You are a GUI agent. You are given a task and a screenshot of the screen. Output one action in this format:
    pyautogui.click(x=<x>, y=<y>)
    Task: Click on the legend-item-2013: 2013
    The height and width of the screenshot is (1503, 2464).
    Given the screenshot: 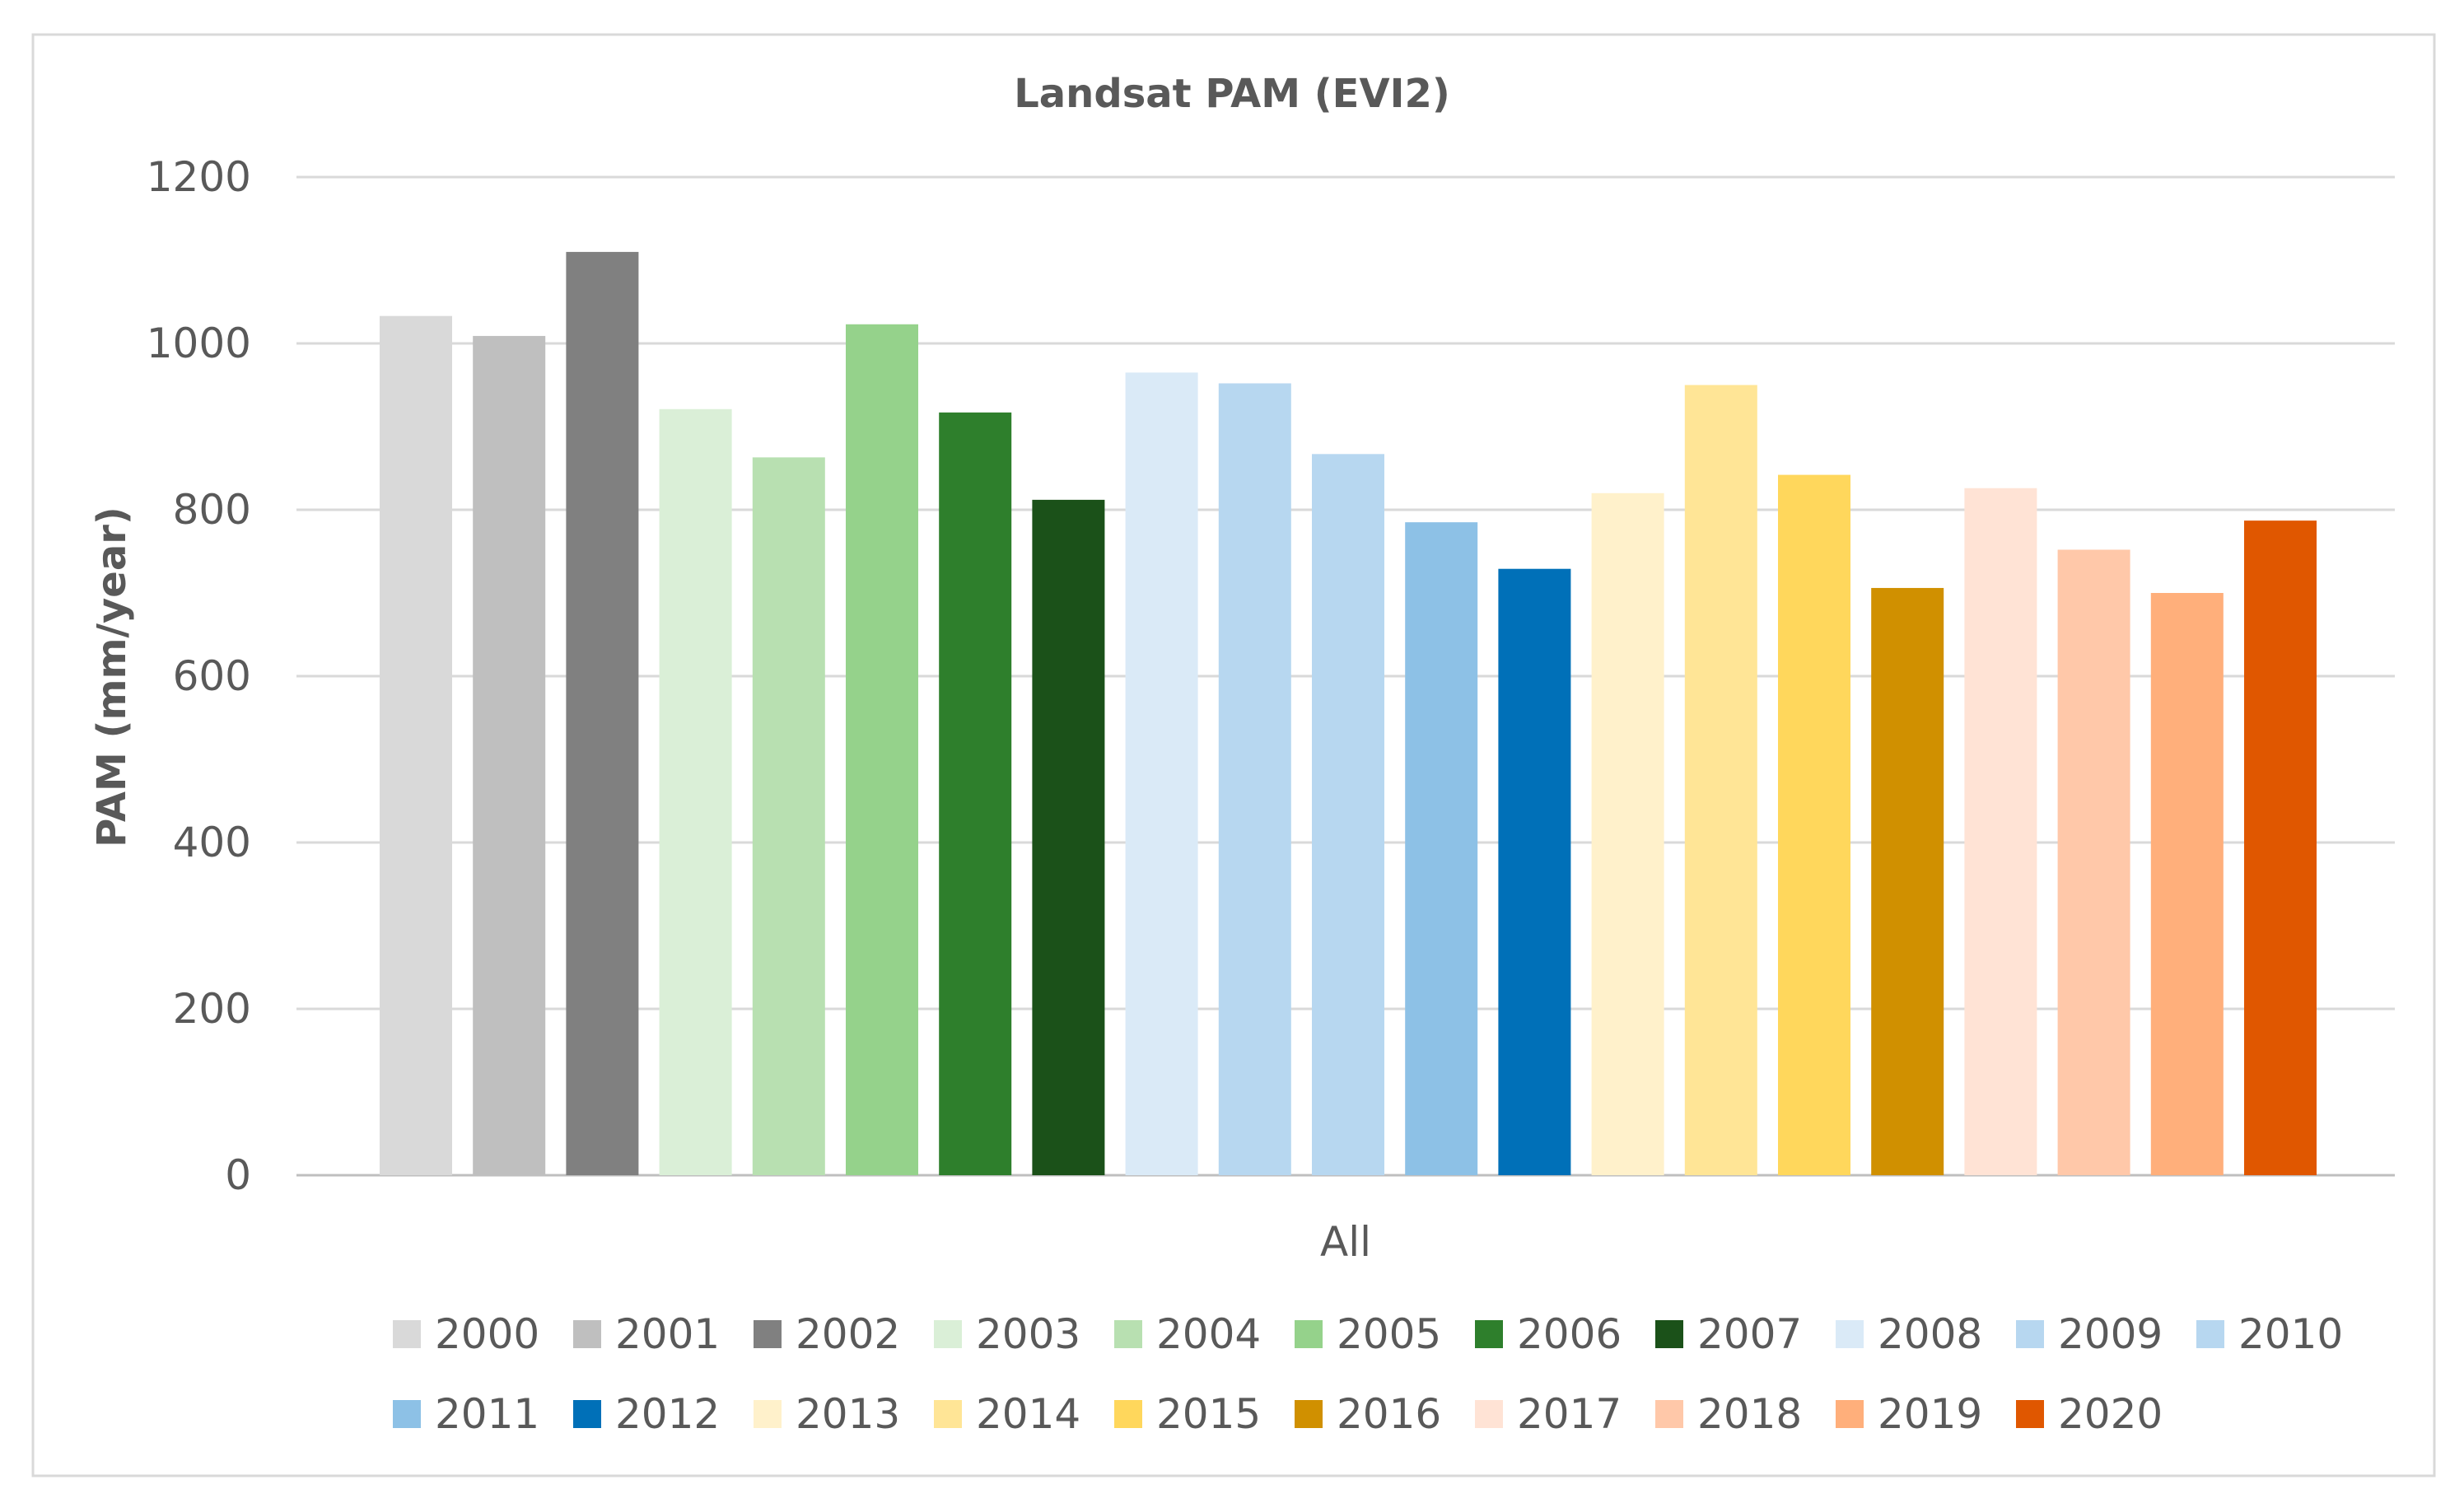 What is the action you would take?
    pyautogui.click(x=827, y=1414)
    